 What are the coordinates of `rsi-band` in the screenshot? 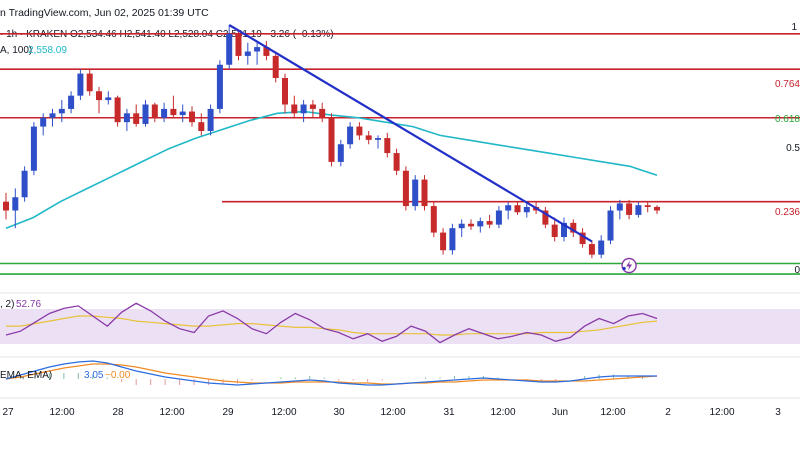 It's located at (400, 326).